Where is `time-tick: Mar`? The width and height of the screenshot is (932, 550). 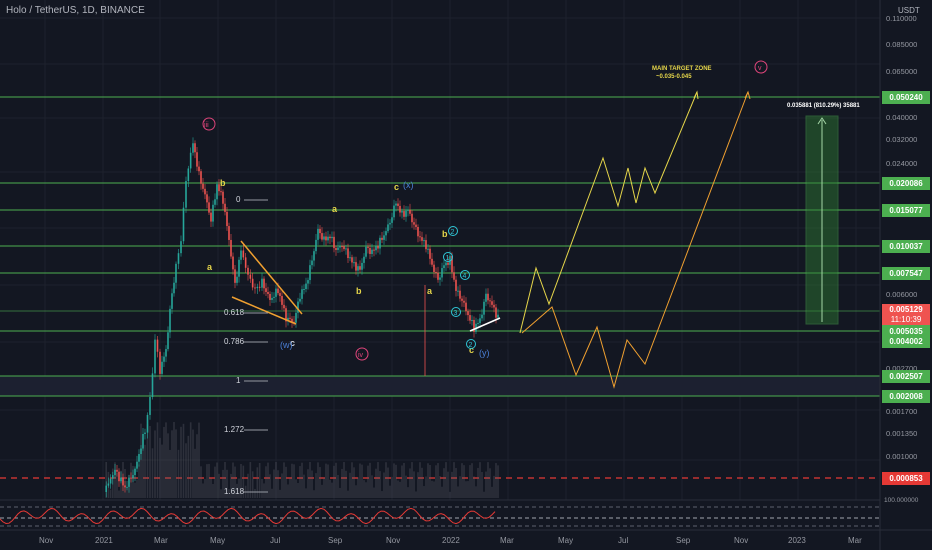
time-tick: Mar is located at coordinates (855, 540).